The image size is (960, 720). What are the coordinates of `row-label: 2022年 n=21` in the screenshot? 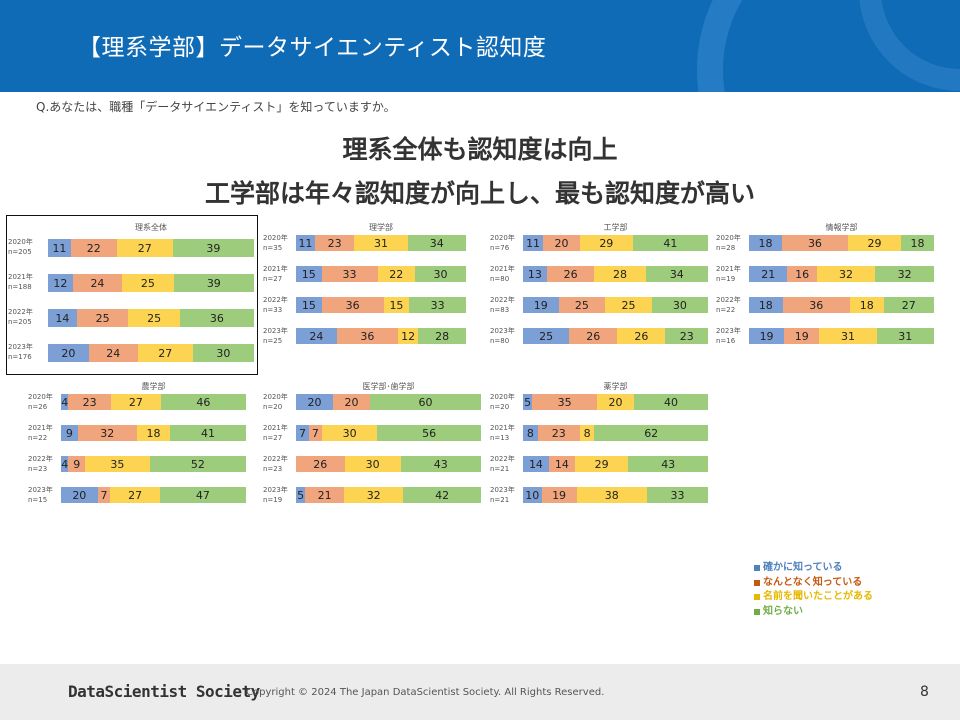 It's located at (502, 464).